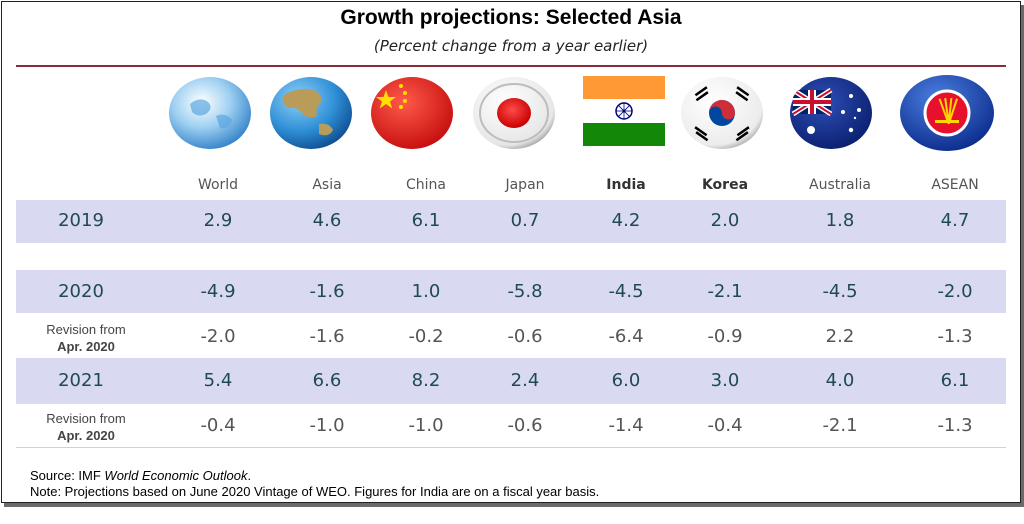  What do you see at coordinates (314, 476) in the screenshot?
I see `source-line: Source: IMF World Economic Outlook.` at bounding box center [314, 476].